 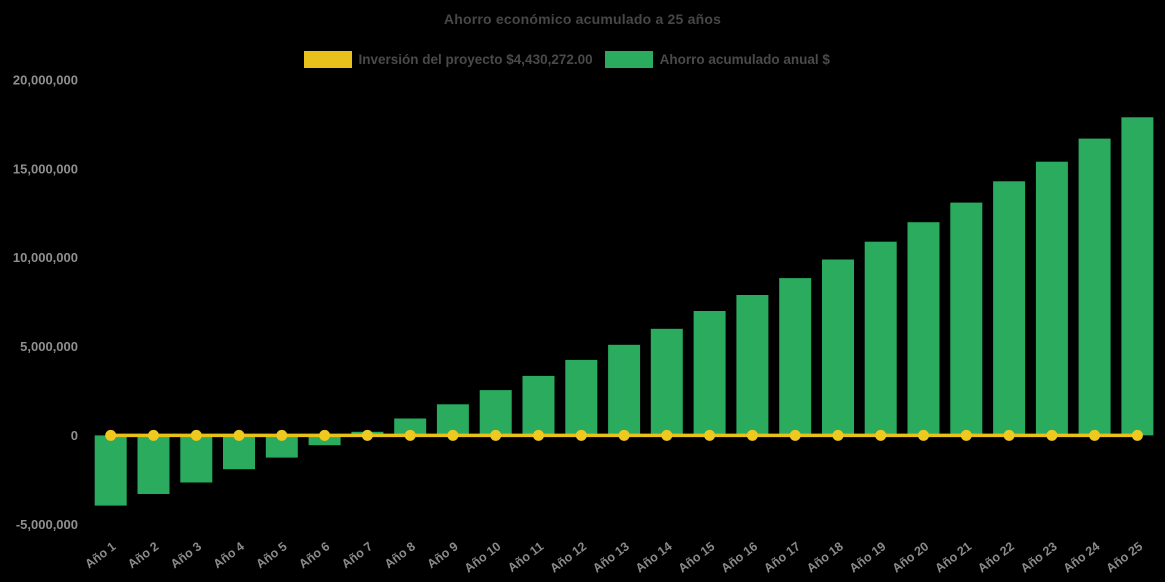 What do you see at coordinates (624, 390) in the screenshot?
I see `bar-año-13` at bounding box center [624, 390].